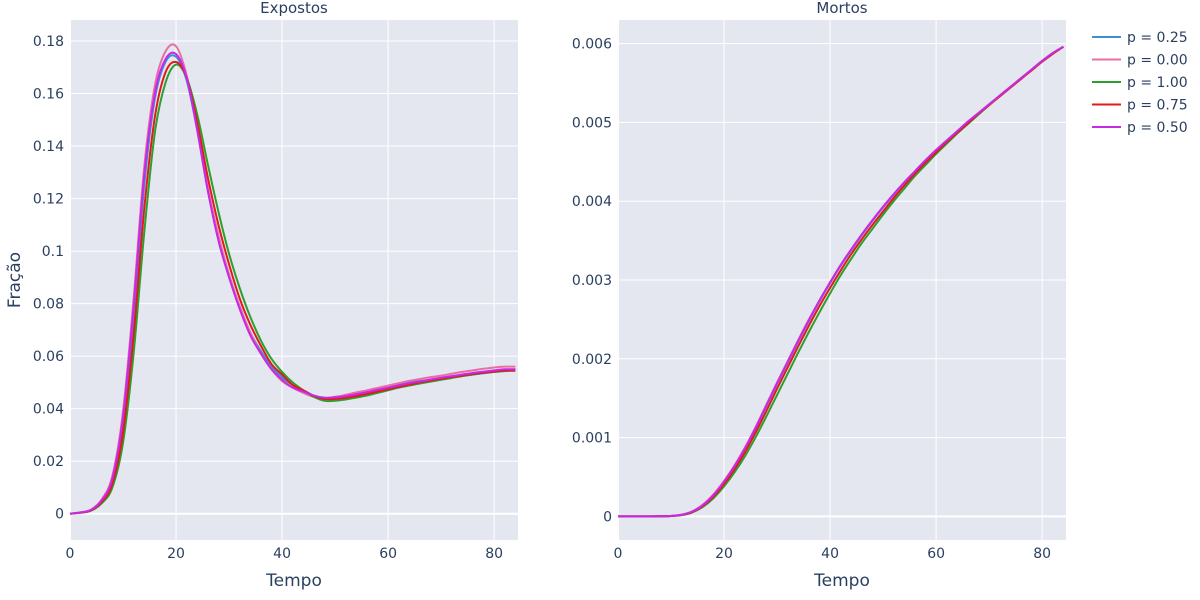 This screenshot has height=600, width=1200. I want to click on legend-item: p = 1.00, so click(1140, 83).